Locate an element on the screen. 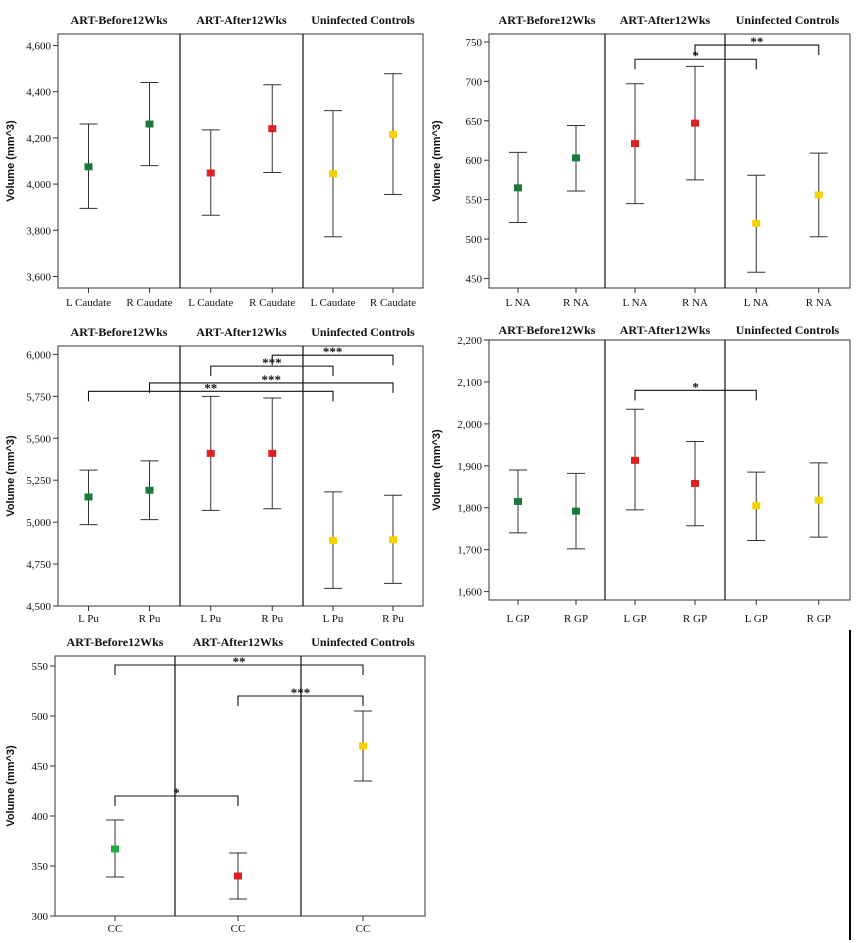 The image size is (856, 943). x-tick-label: R Pu is located at coordinates (393, 619).